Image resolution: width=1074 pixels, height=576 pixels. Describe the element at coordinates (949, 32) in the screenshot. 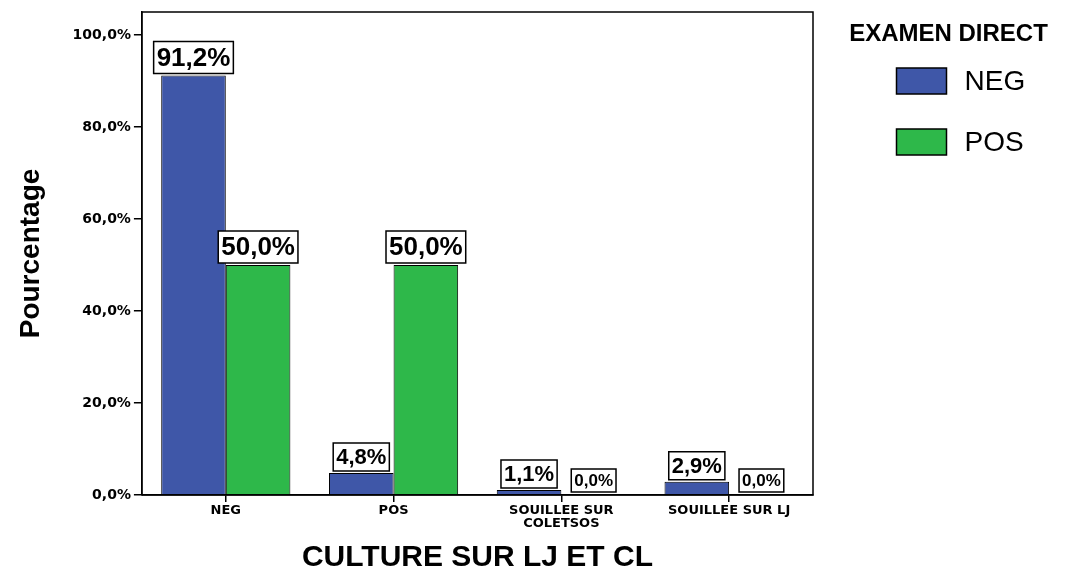

I see `legend-title: EXAMEN DIRECT` at that location.